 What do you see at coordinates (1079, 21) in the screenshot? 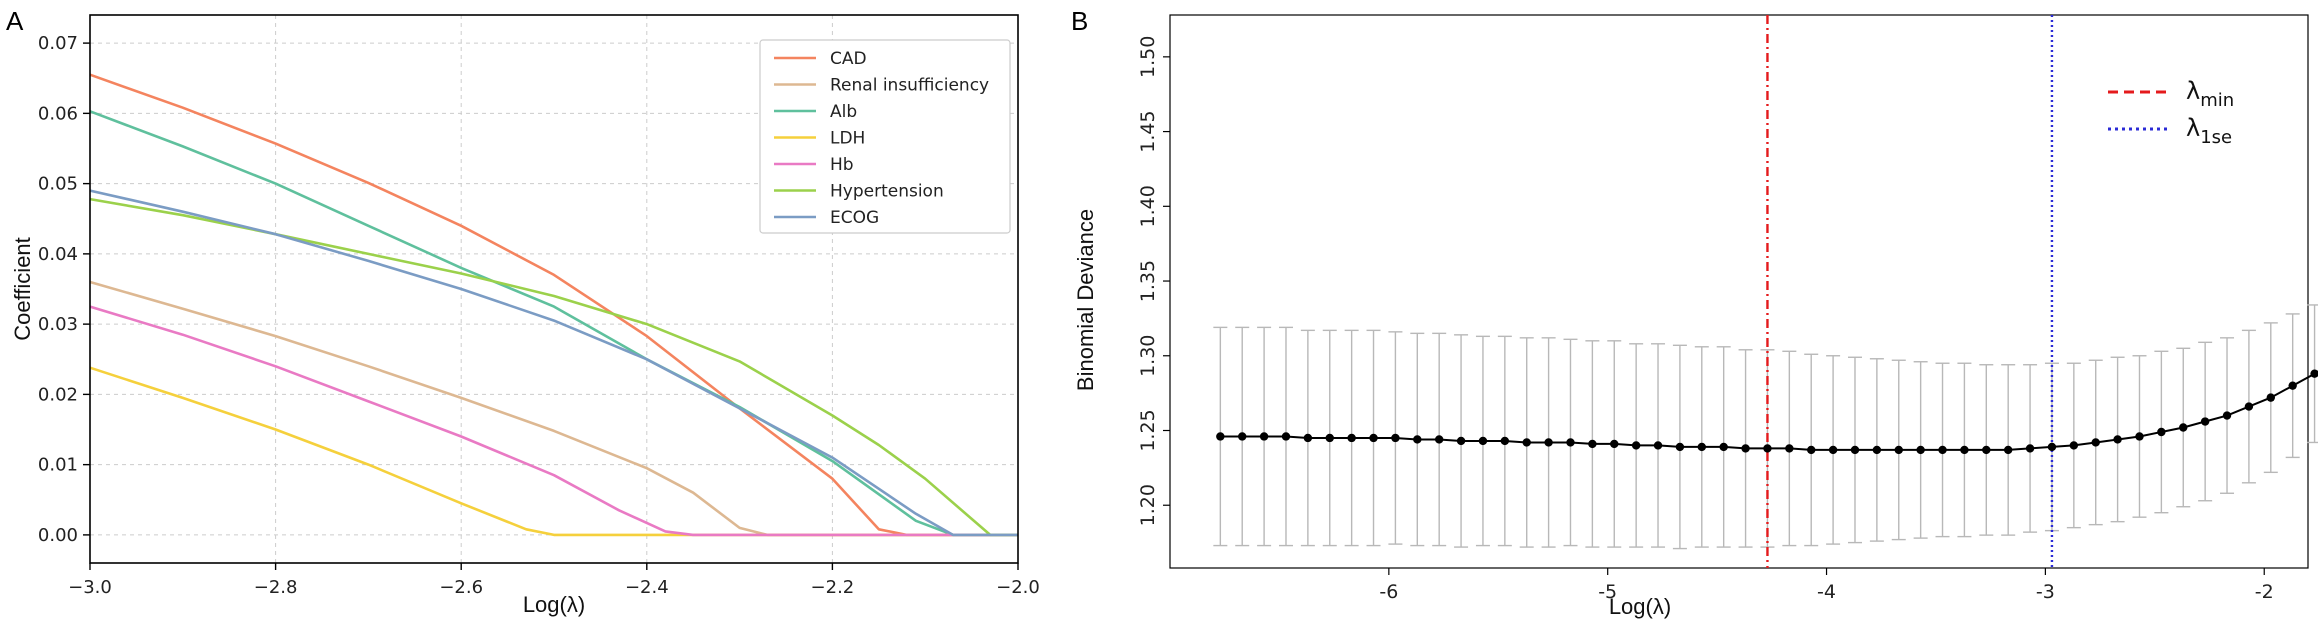
I see `panel-b-letter: B` at bounding box center [1079, 21].